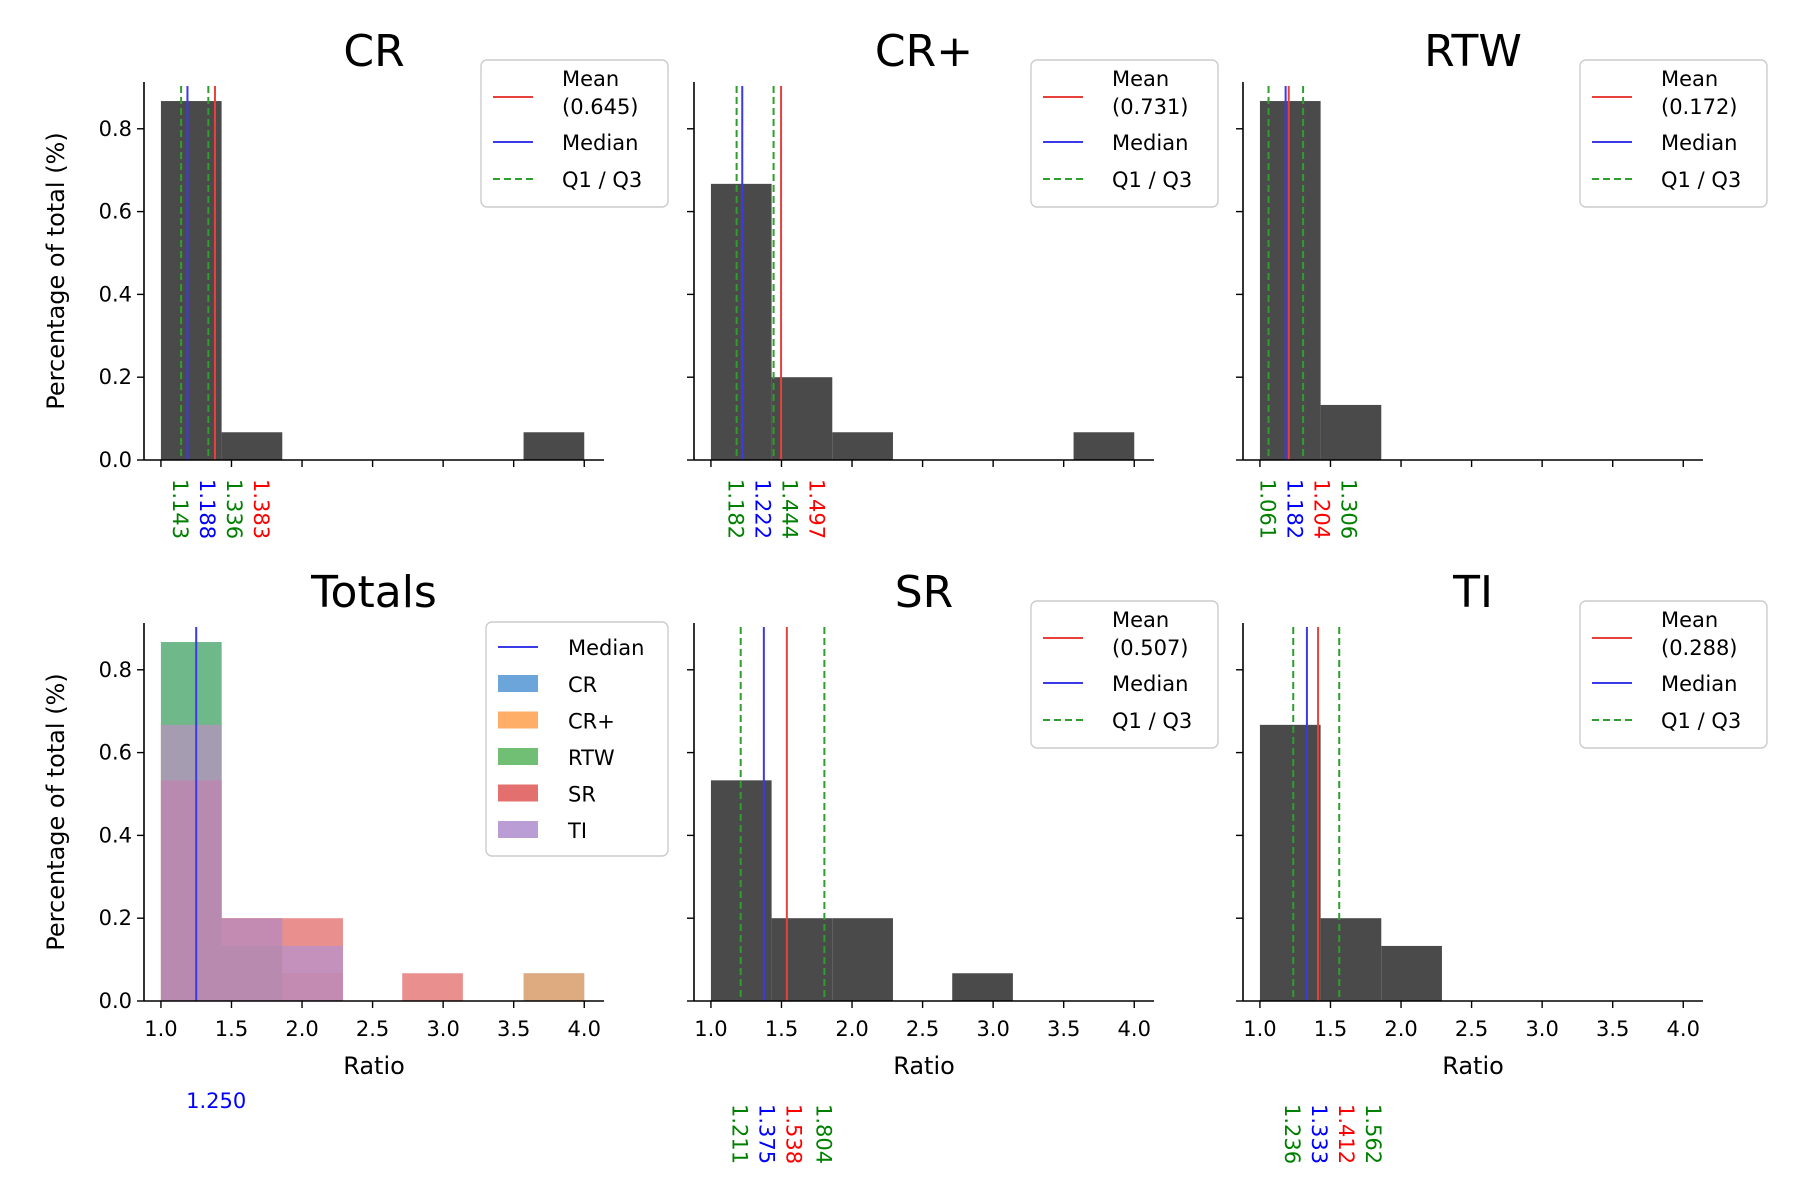 The image size is (1800, 1200). What do you see at coordinates (1349, 509) in the screenshot?
I see `value-label-quartile: 1.306` at bounding box center [1349, 509].